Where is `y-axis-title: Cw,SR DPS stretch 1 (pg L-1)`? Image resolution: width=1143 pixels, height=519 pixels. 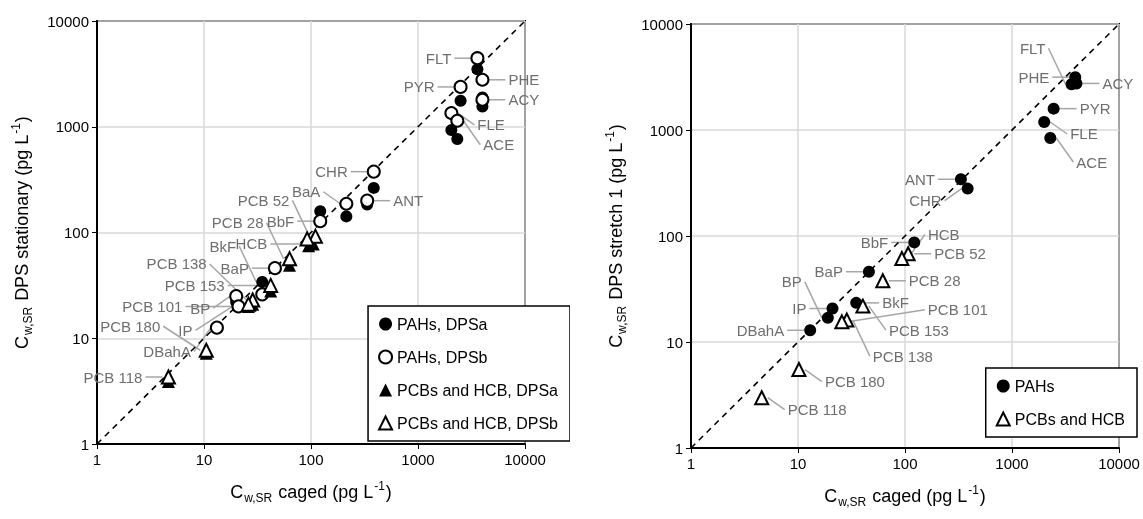 y-axis-title: Cw,SR DPS stretch 1 (pg L-1) is located at coordinates (616, 236).